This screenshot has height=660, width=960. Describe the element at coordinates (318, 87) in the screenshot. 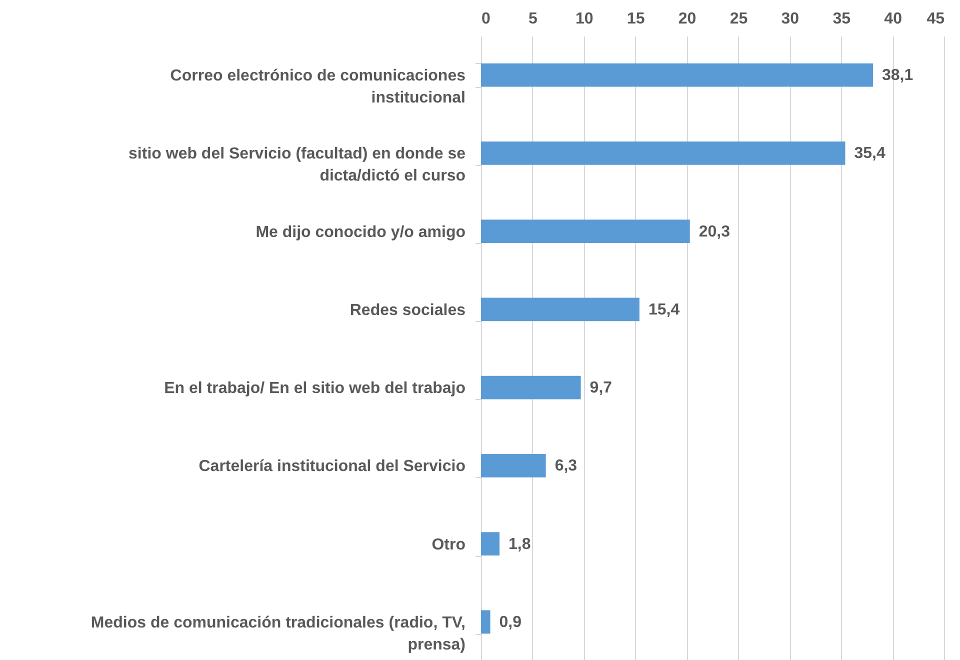

I see `y-tick-label: Correo electrónico de comunicaciones institucional` at that location.